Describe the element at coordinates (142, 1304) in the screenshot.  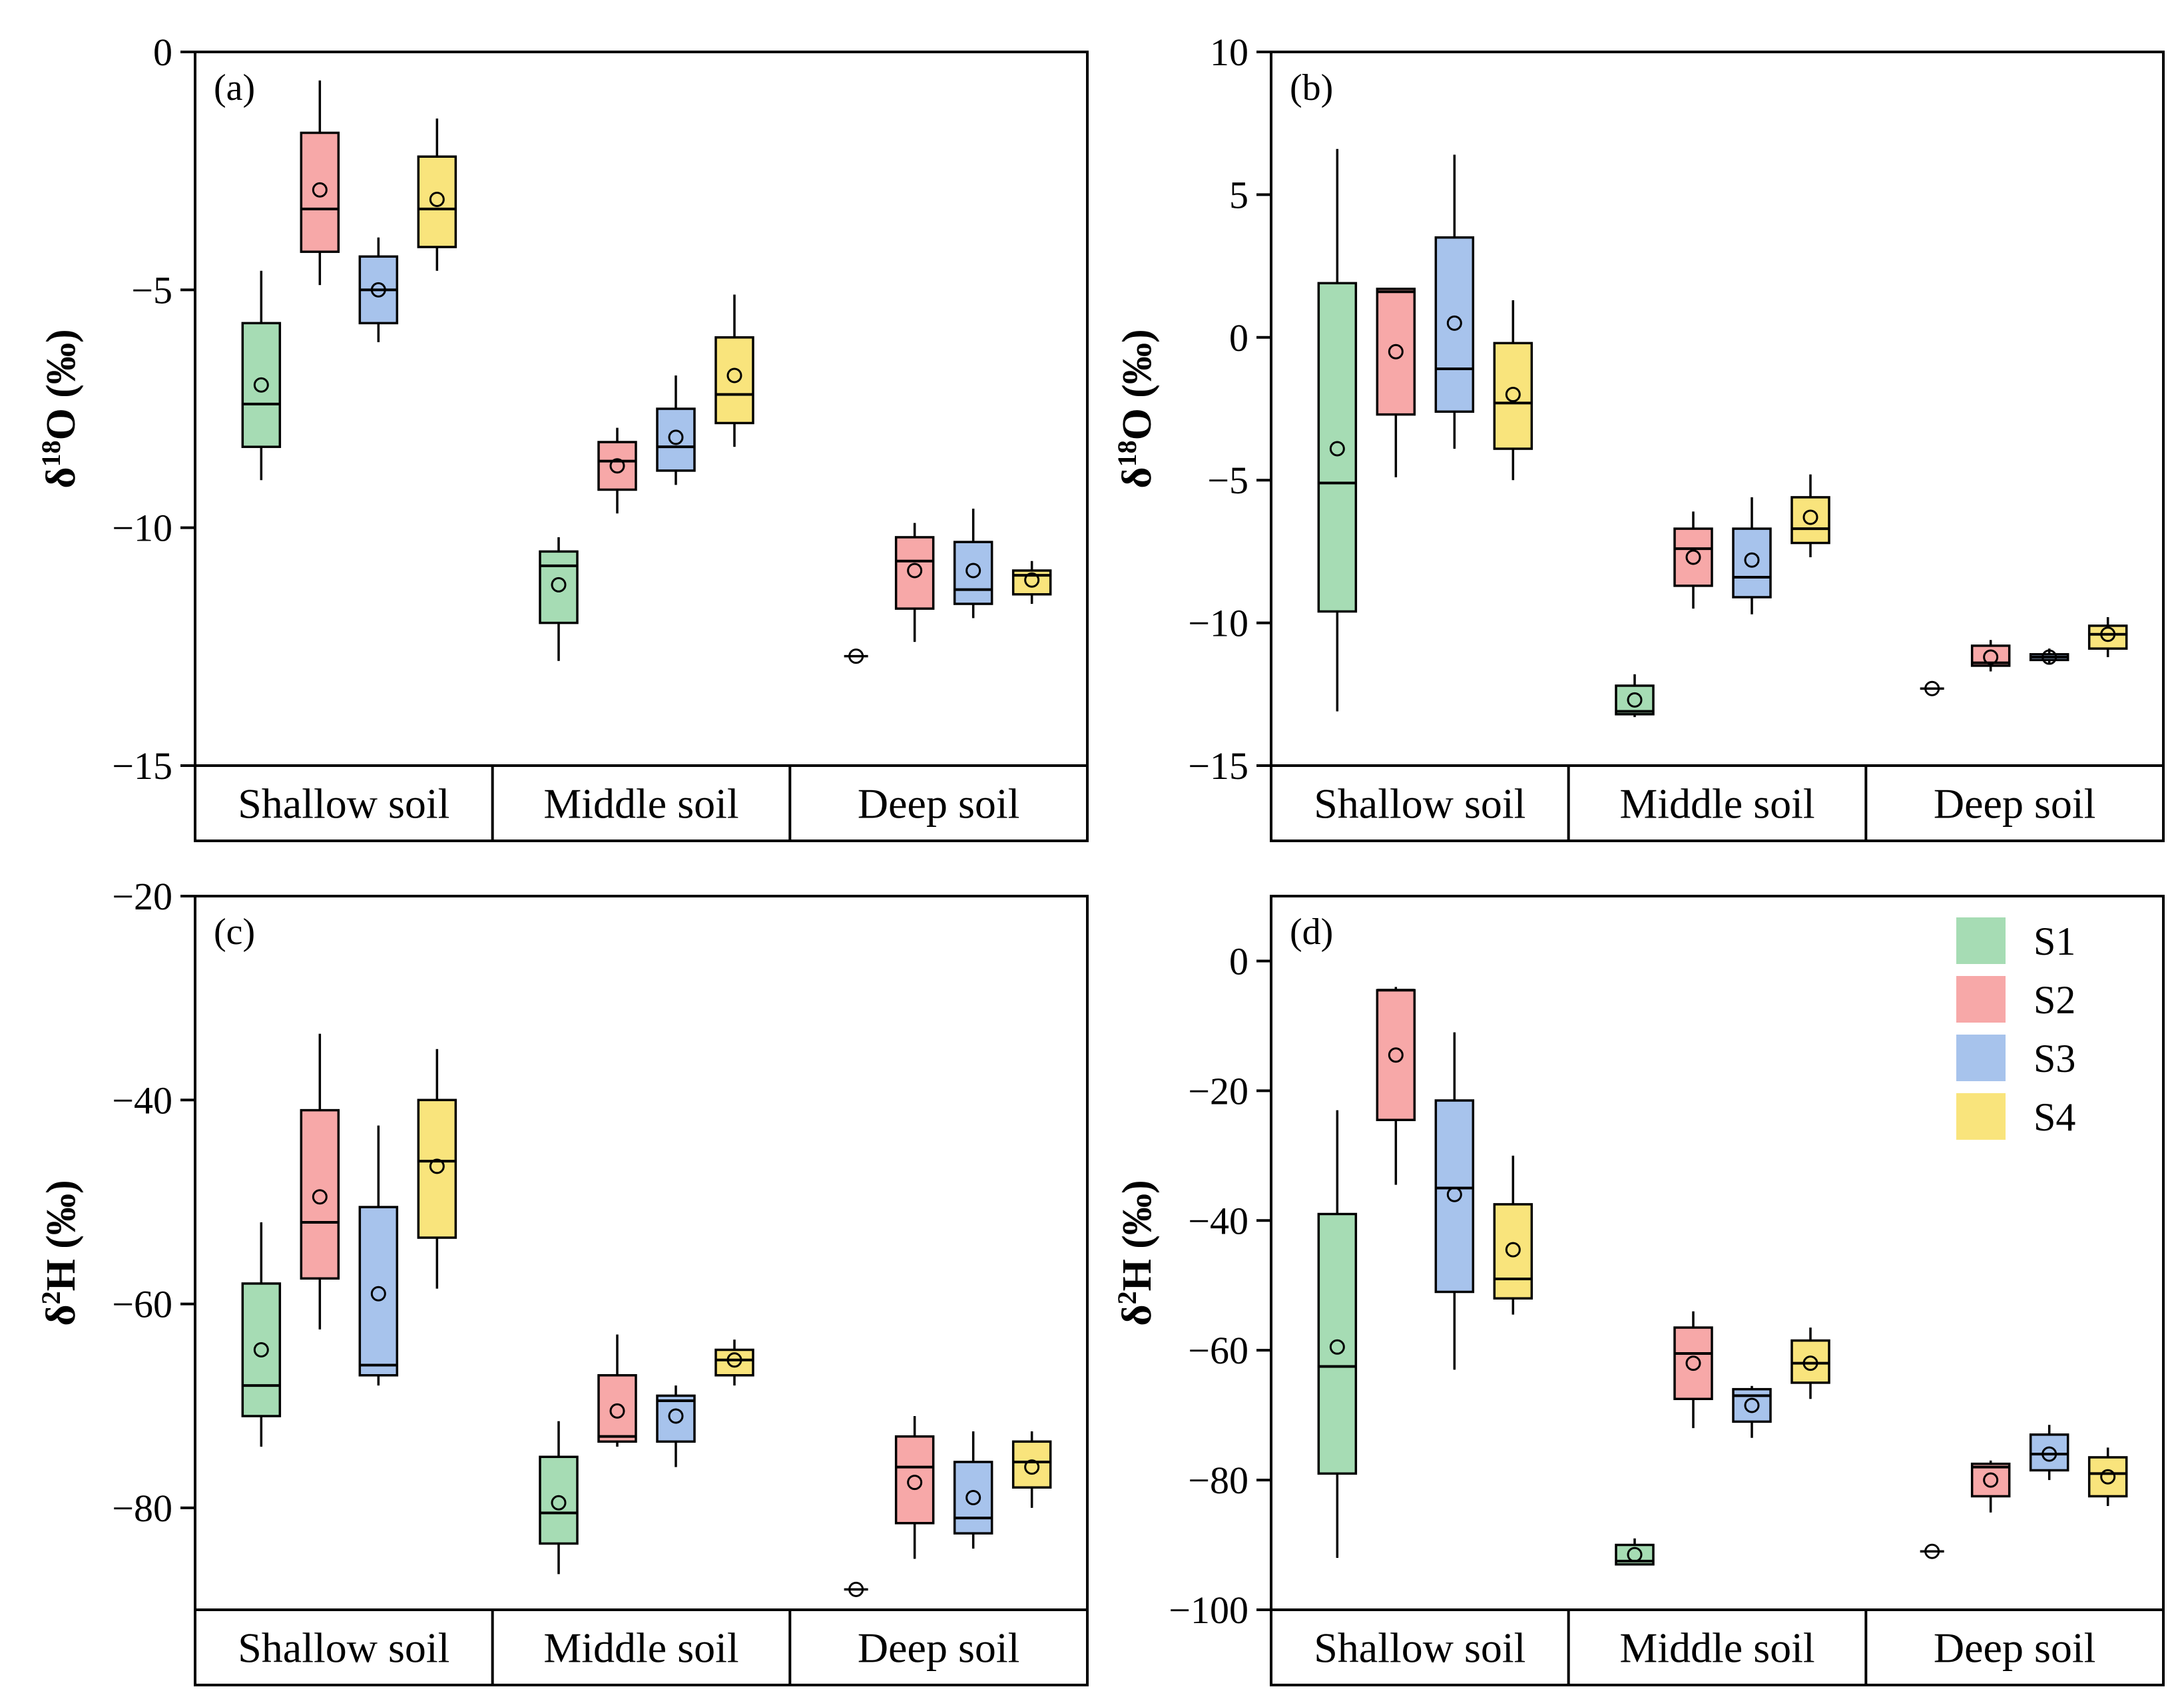
I see `y-tick-label: −60` at that location.